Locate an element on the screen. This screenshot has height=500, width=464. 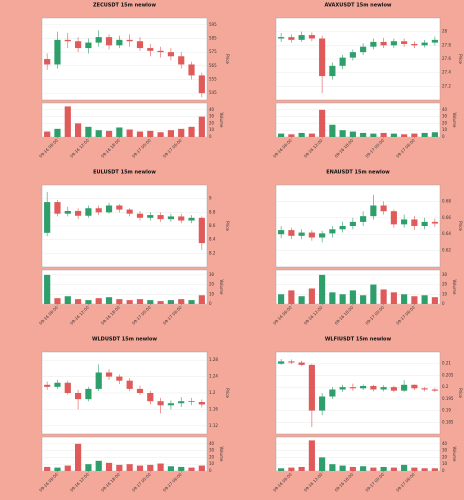
chart-title: WLFIUSDT 15m newlow is located at coordinates (358, 340).